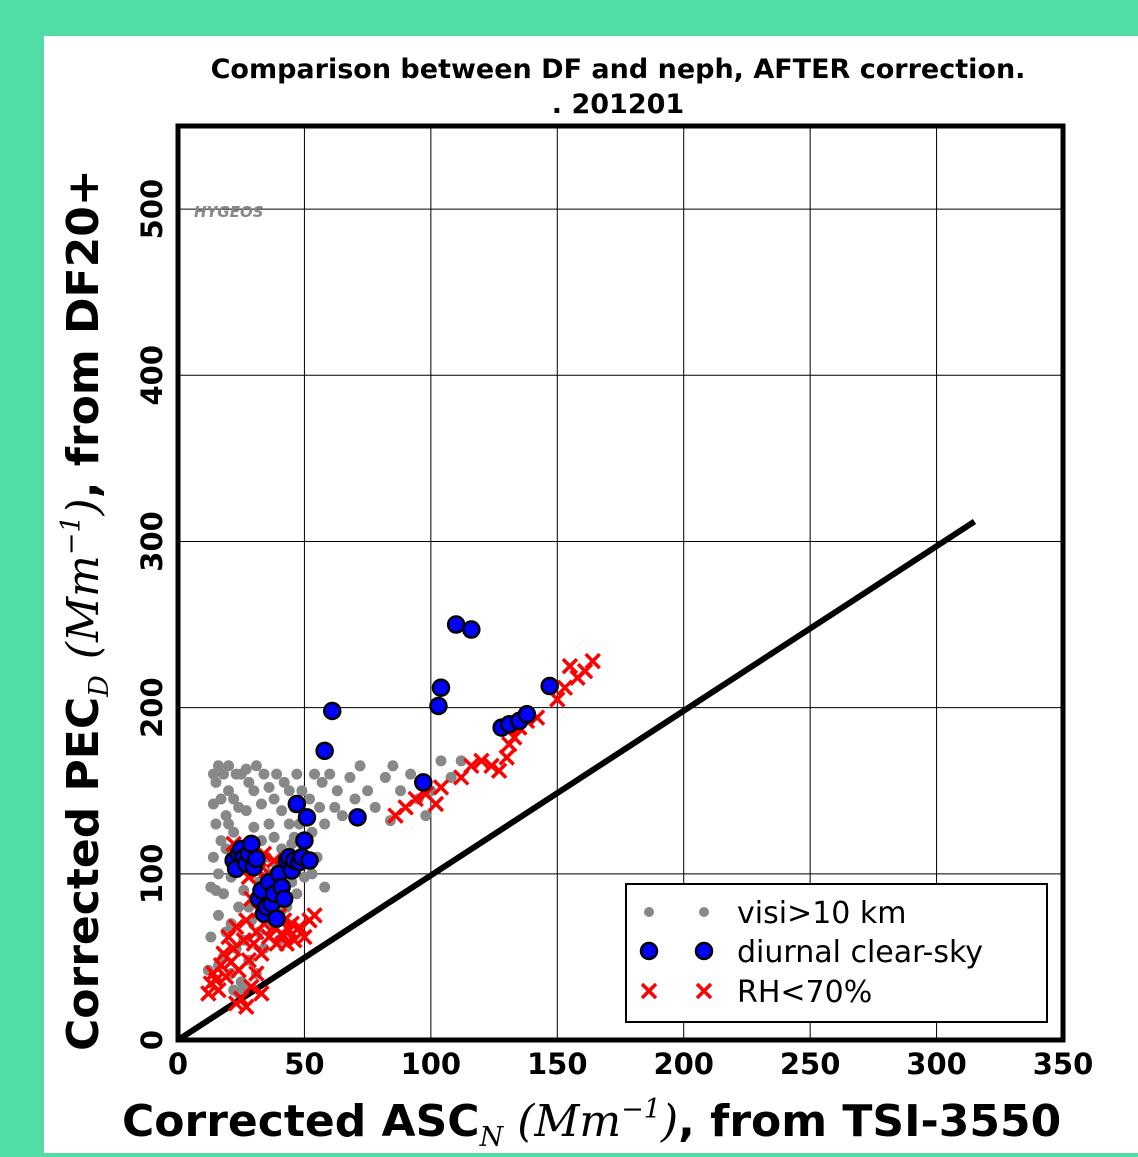  Describe the element at coordinates (71, 535) in the screenshot. I see `y-axis-label-exp: −1` at that location.